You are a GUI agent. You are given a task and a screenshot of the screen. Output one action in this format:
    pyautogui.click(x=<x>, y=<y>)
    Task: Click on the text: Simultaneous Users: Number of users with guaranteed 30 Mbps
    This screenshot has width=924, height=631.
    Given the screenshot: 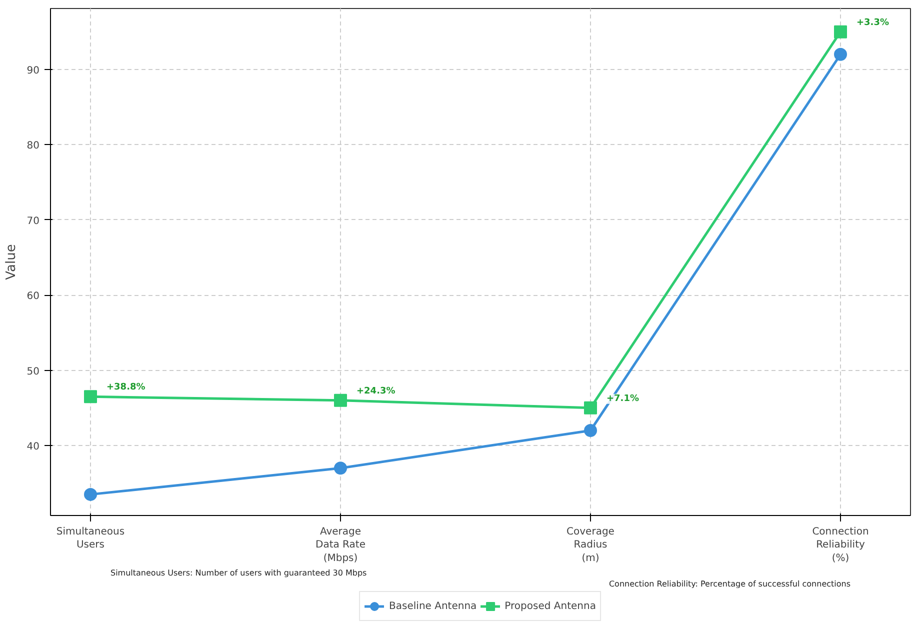 What is the action you would take?
    pyautogui.click(x=238, y=573)
    